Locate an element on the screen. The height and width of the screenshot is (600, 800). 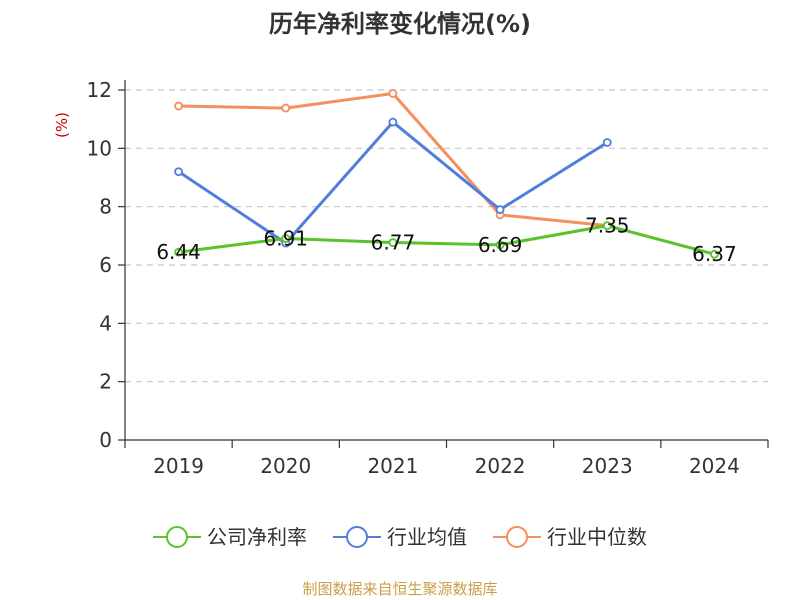
data-label: 7.35 is located at coordinates (607, 226).